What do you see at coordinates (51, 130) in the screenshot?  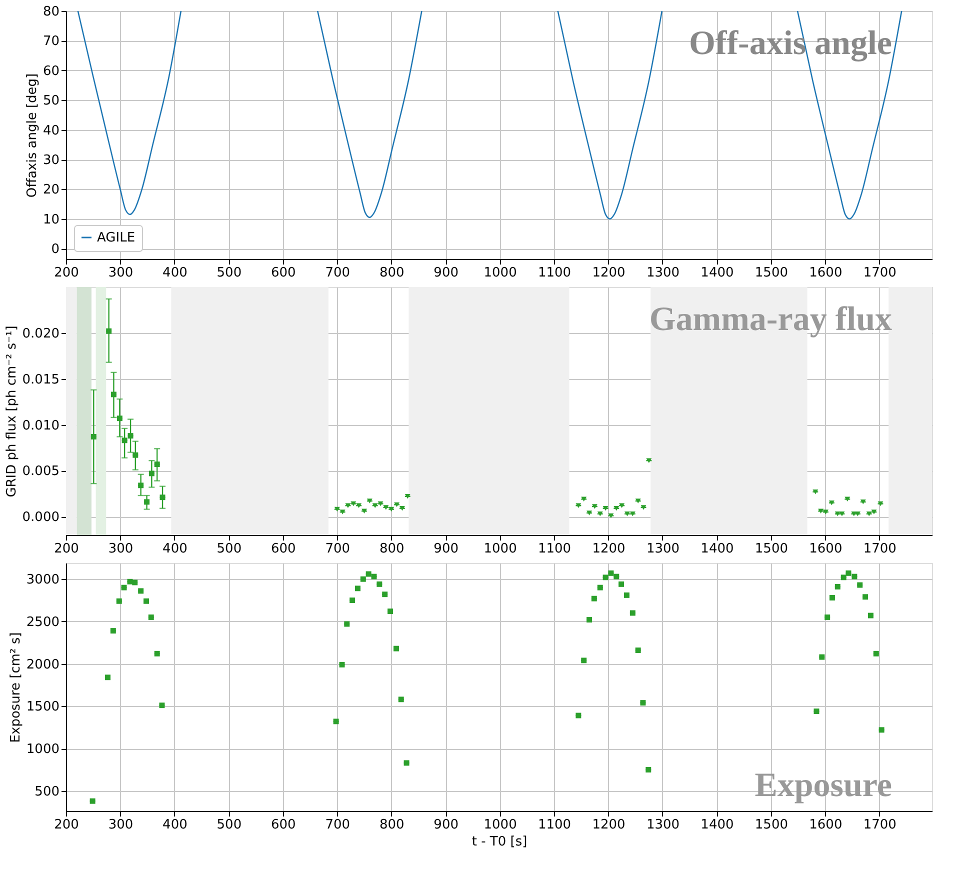 I see `y-tick-label: 40` at bounding box center [51, 130].